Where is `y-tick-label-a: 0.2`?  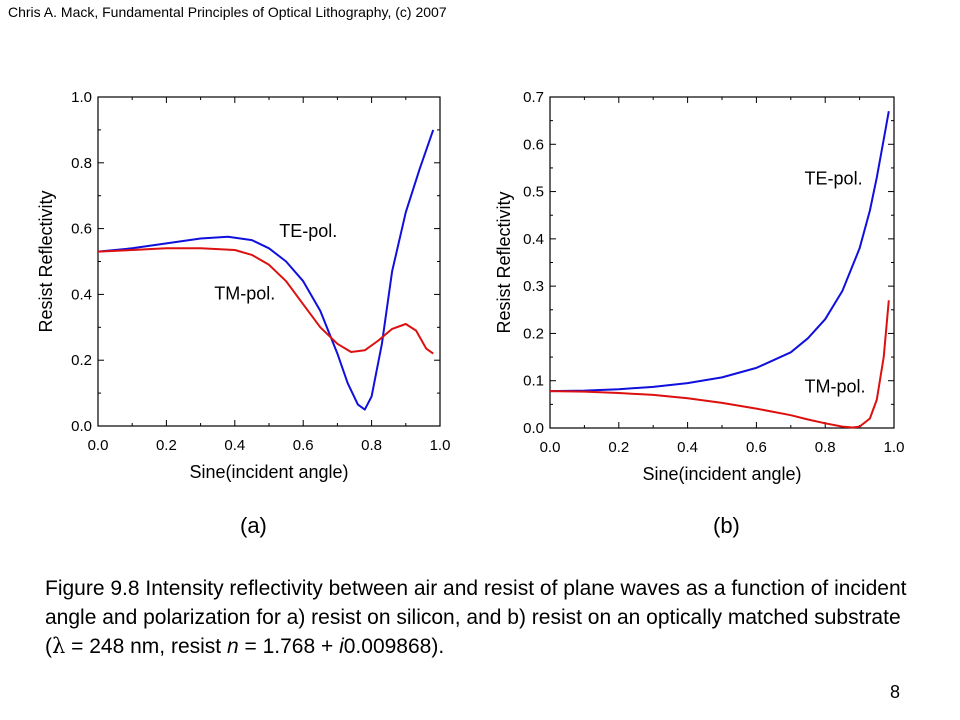
y-tick-label-a: 0.2 is located at coordinates (81, 360).